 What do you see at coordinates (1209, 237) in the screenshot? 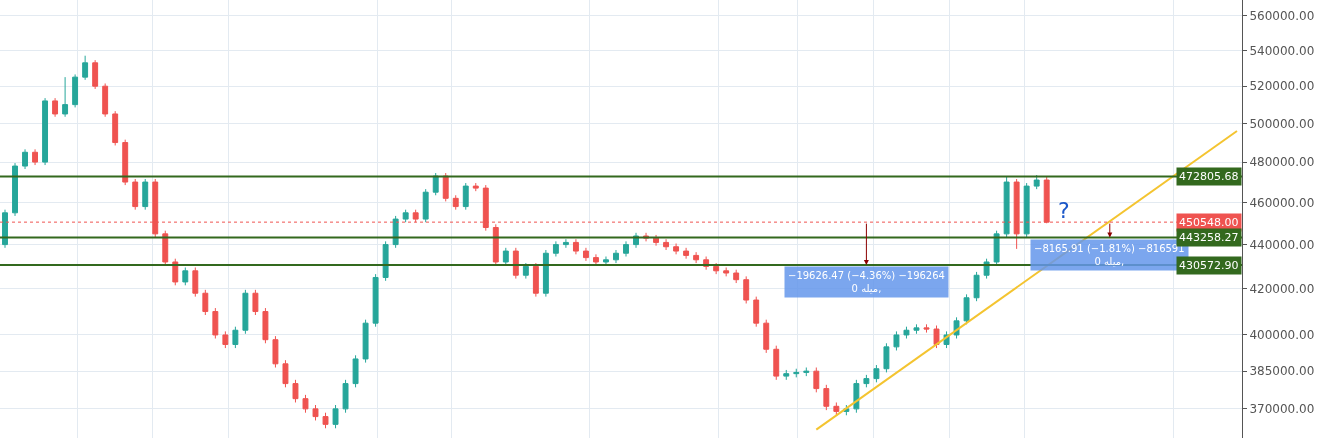
I see `ref-line-label: 443258.27` at bounding box center [1209, 237].